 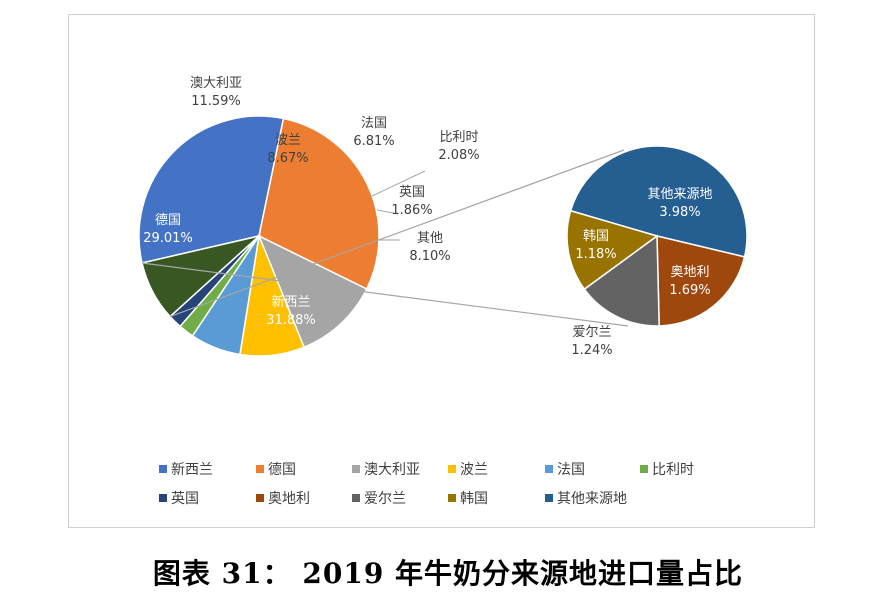 I want to click on data-label: 爱尔兰, so click(x=591, y=332).